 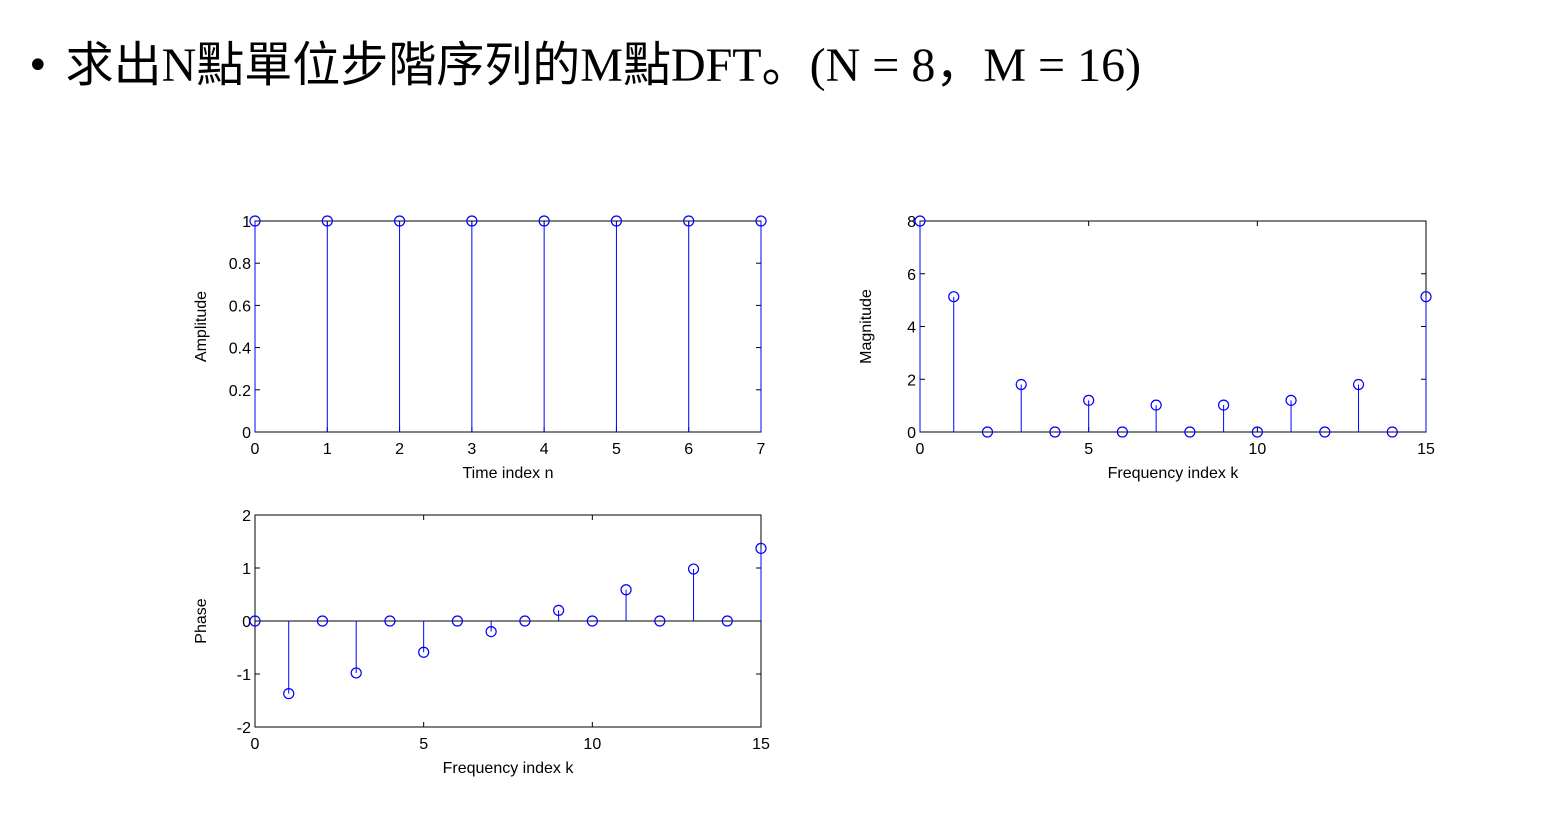 I want to click on x-axis-label: Time index n, so click(x=508, y=473).